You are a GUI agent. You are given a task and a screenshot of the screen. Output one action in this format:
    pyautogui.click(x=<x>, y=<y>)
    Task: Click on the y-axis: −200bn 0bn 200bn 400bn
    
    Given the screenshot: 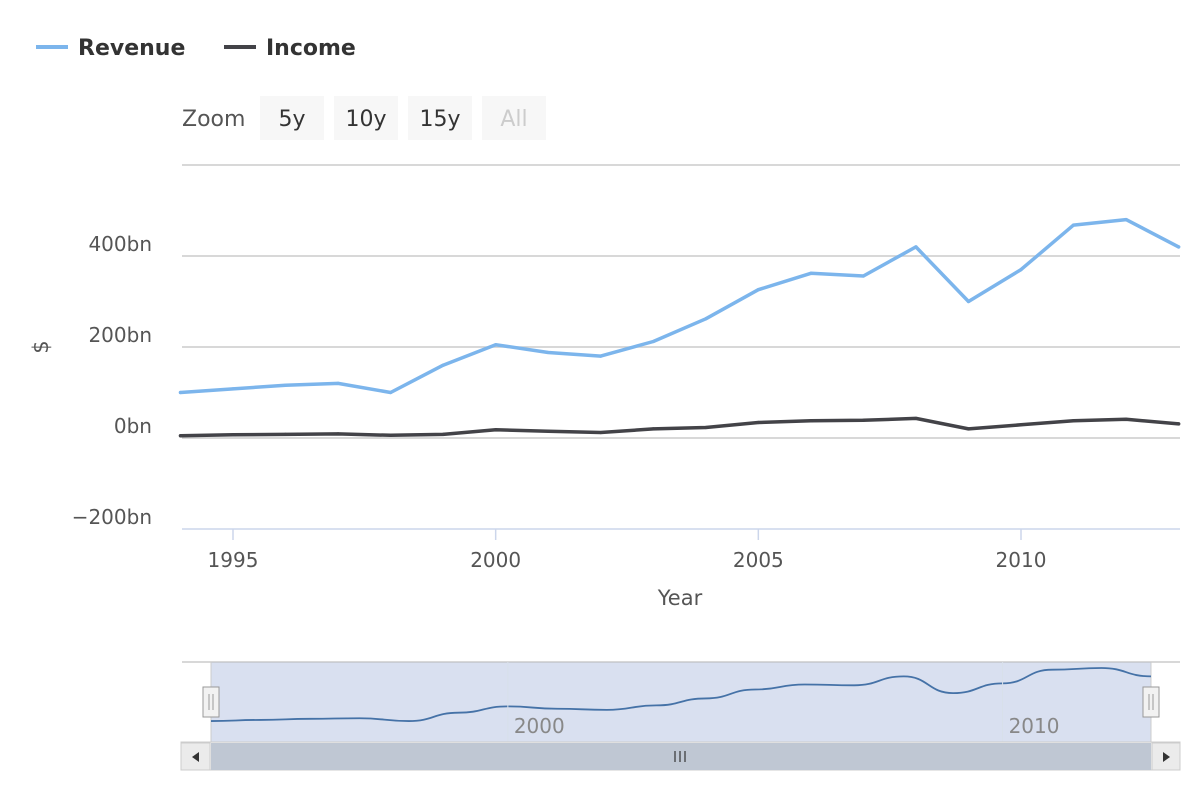 What is the action you would take?
    pyautogui.click(x=112, y=380)
    